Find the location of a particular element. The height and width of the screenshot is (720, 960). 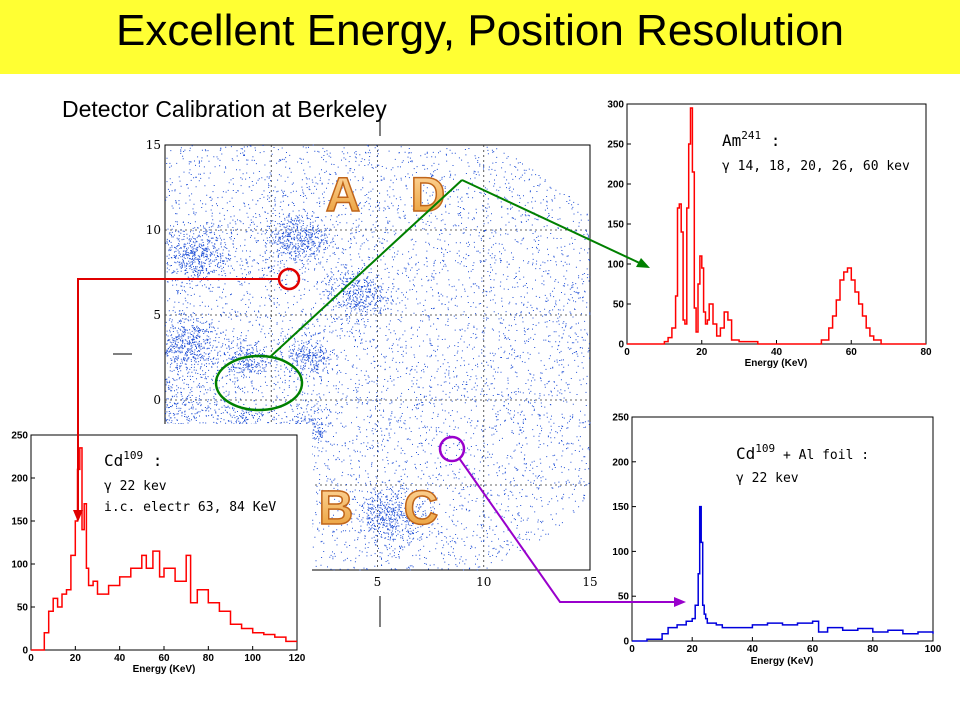

scatter-x-tick-label: 5 is located at coordinates (378, 582).